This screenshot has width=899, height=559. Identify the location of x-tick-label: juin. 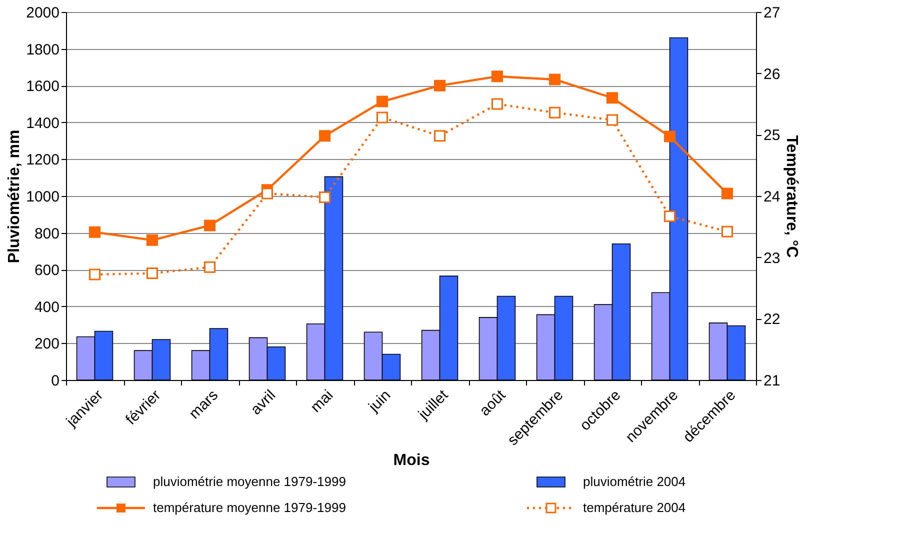
(379, 401).